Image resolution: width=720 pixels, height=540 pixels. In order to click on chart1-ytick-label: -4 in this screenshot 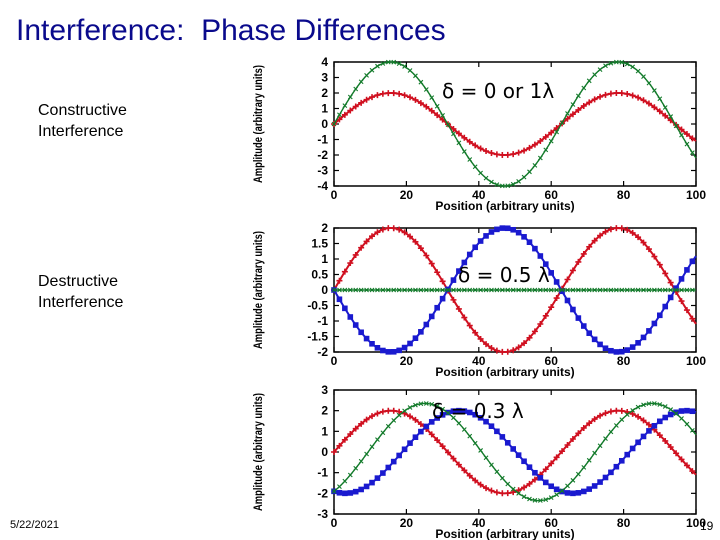, I will do `click(322, 186)`.